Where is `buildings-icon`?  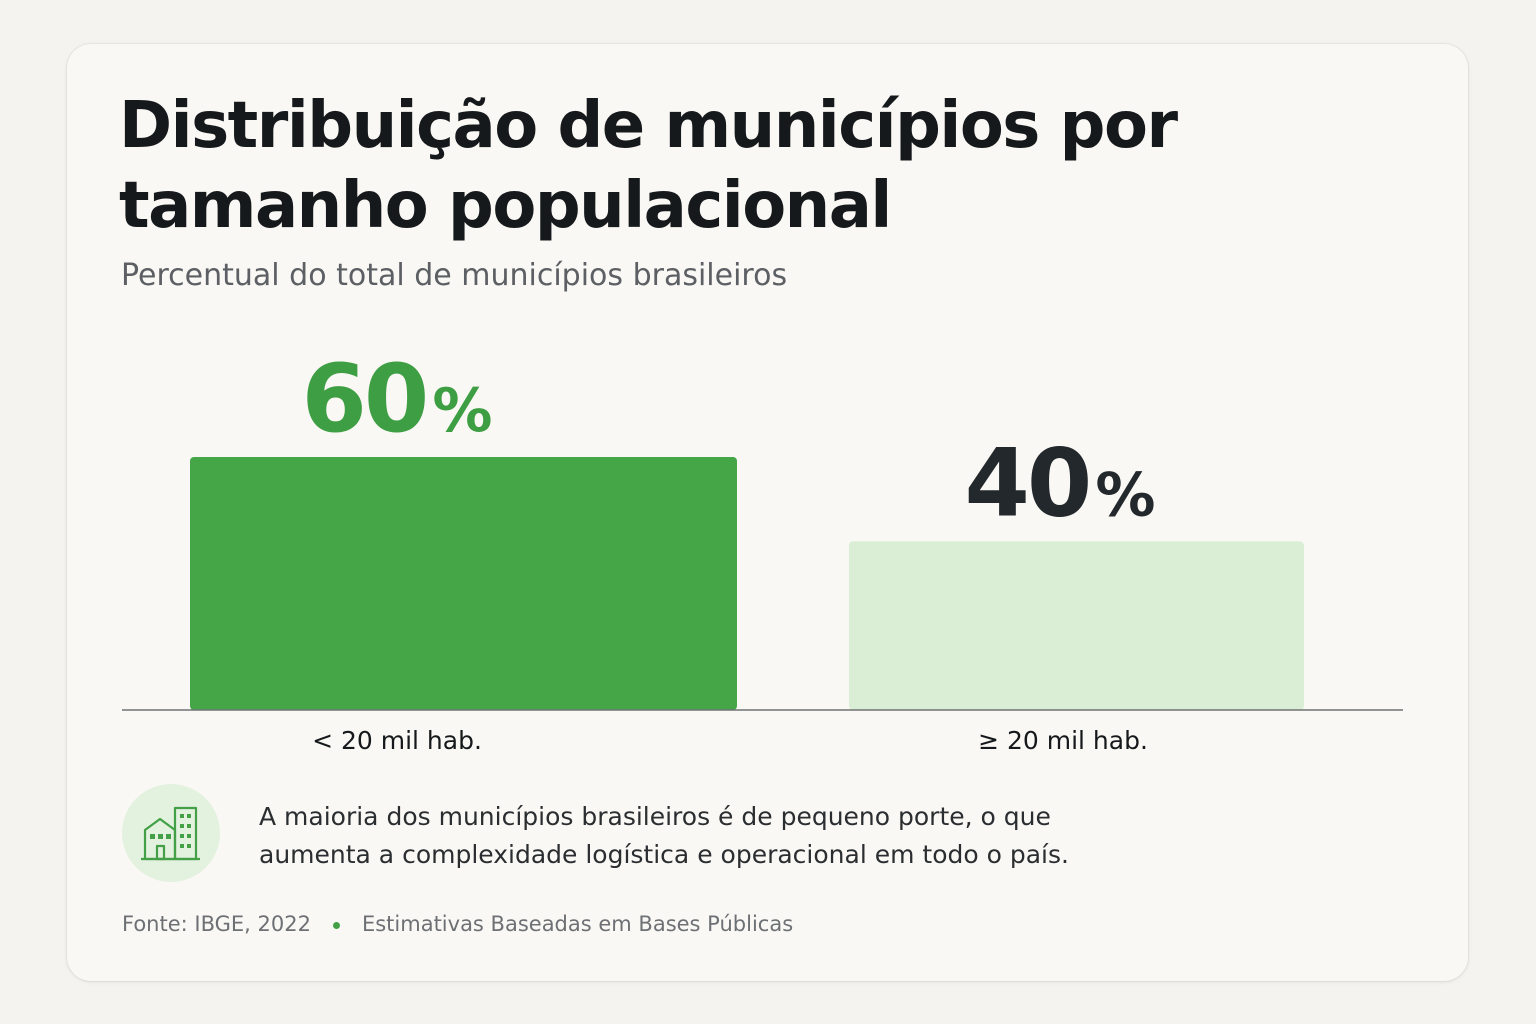
buildings-icon is located at coordinates (170, 833).